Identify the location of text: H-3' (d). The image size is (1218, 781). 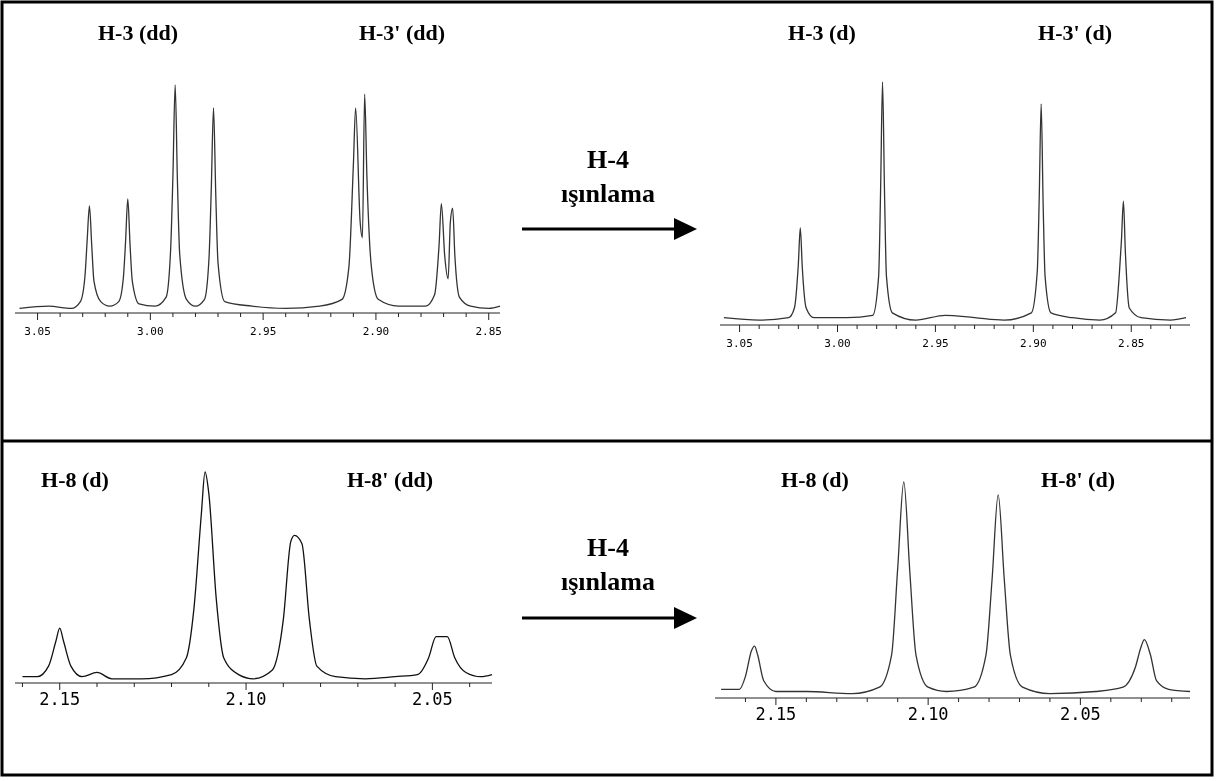
(1075, 32).